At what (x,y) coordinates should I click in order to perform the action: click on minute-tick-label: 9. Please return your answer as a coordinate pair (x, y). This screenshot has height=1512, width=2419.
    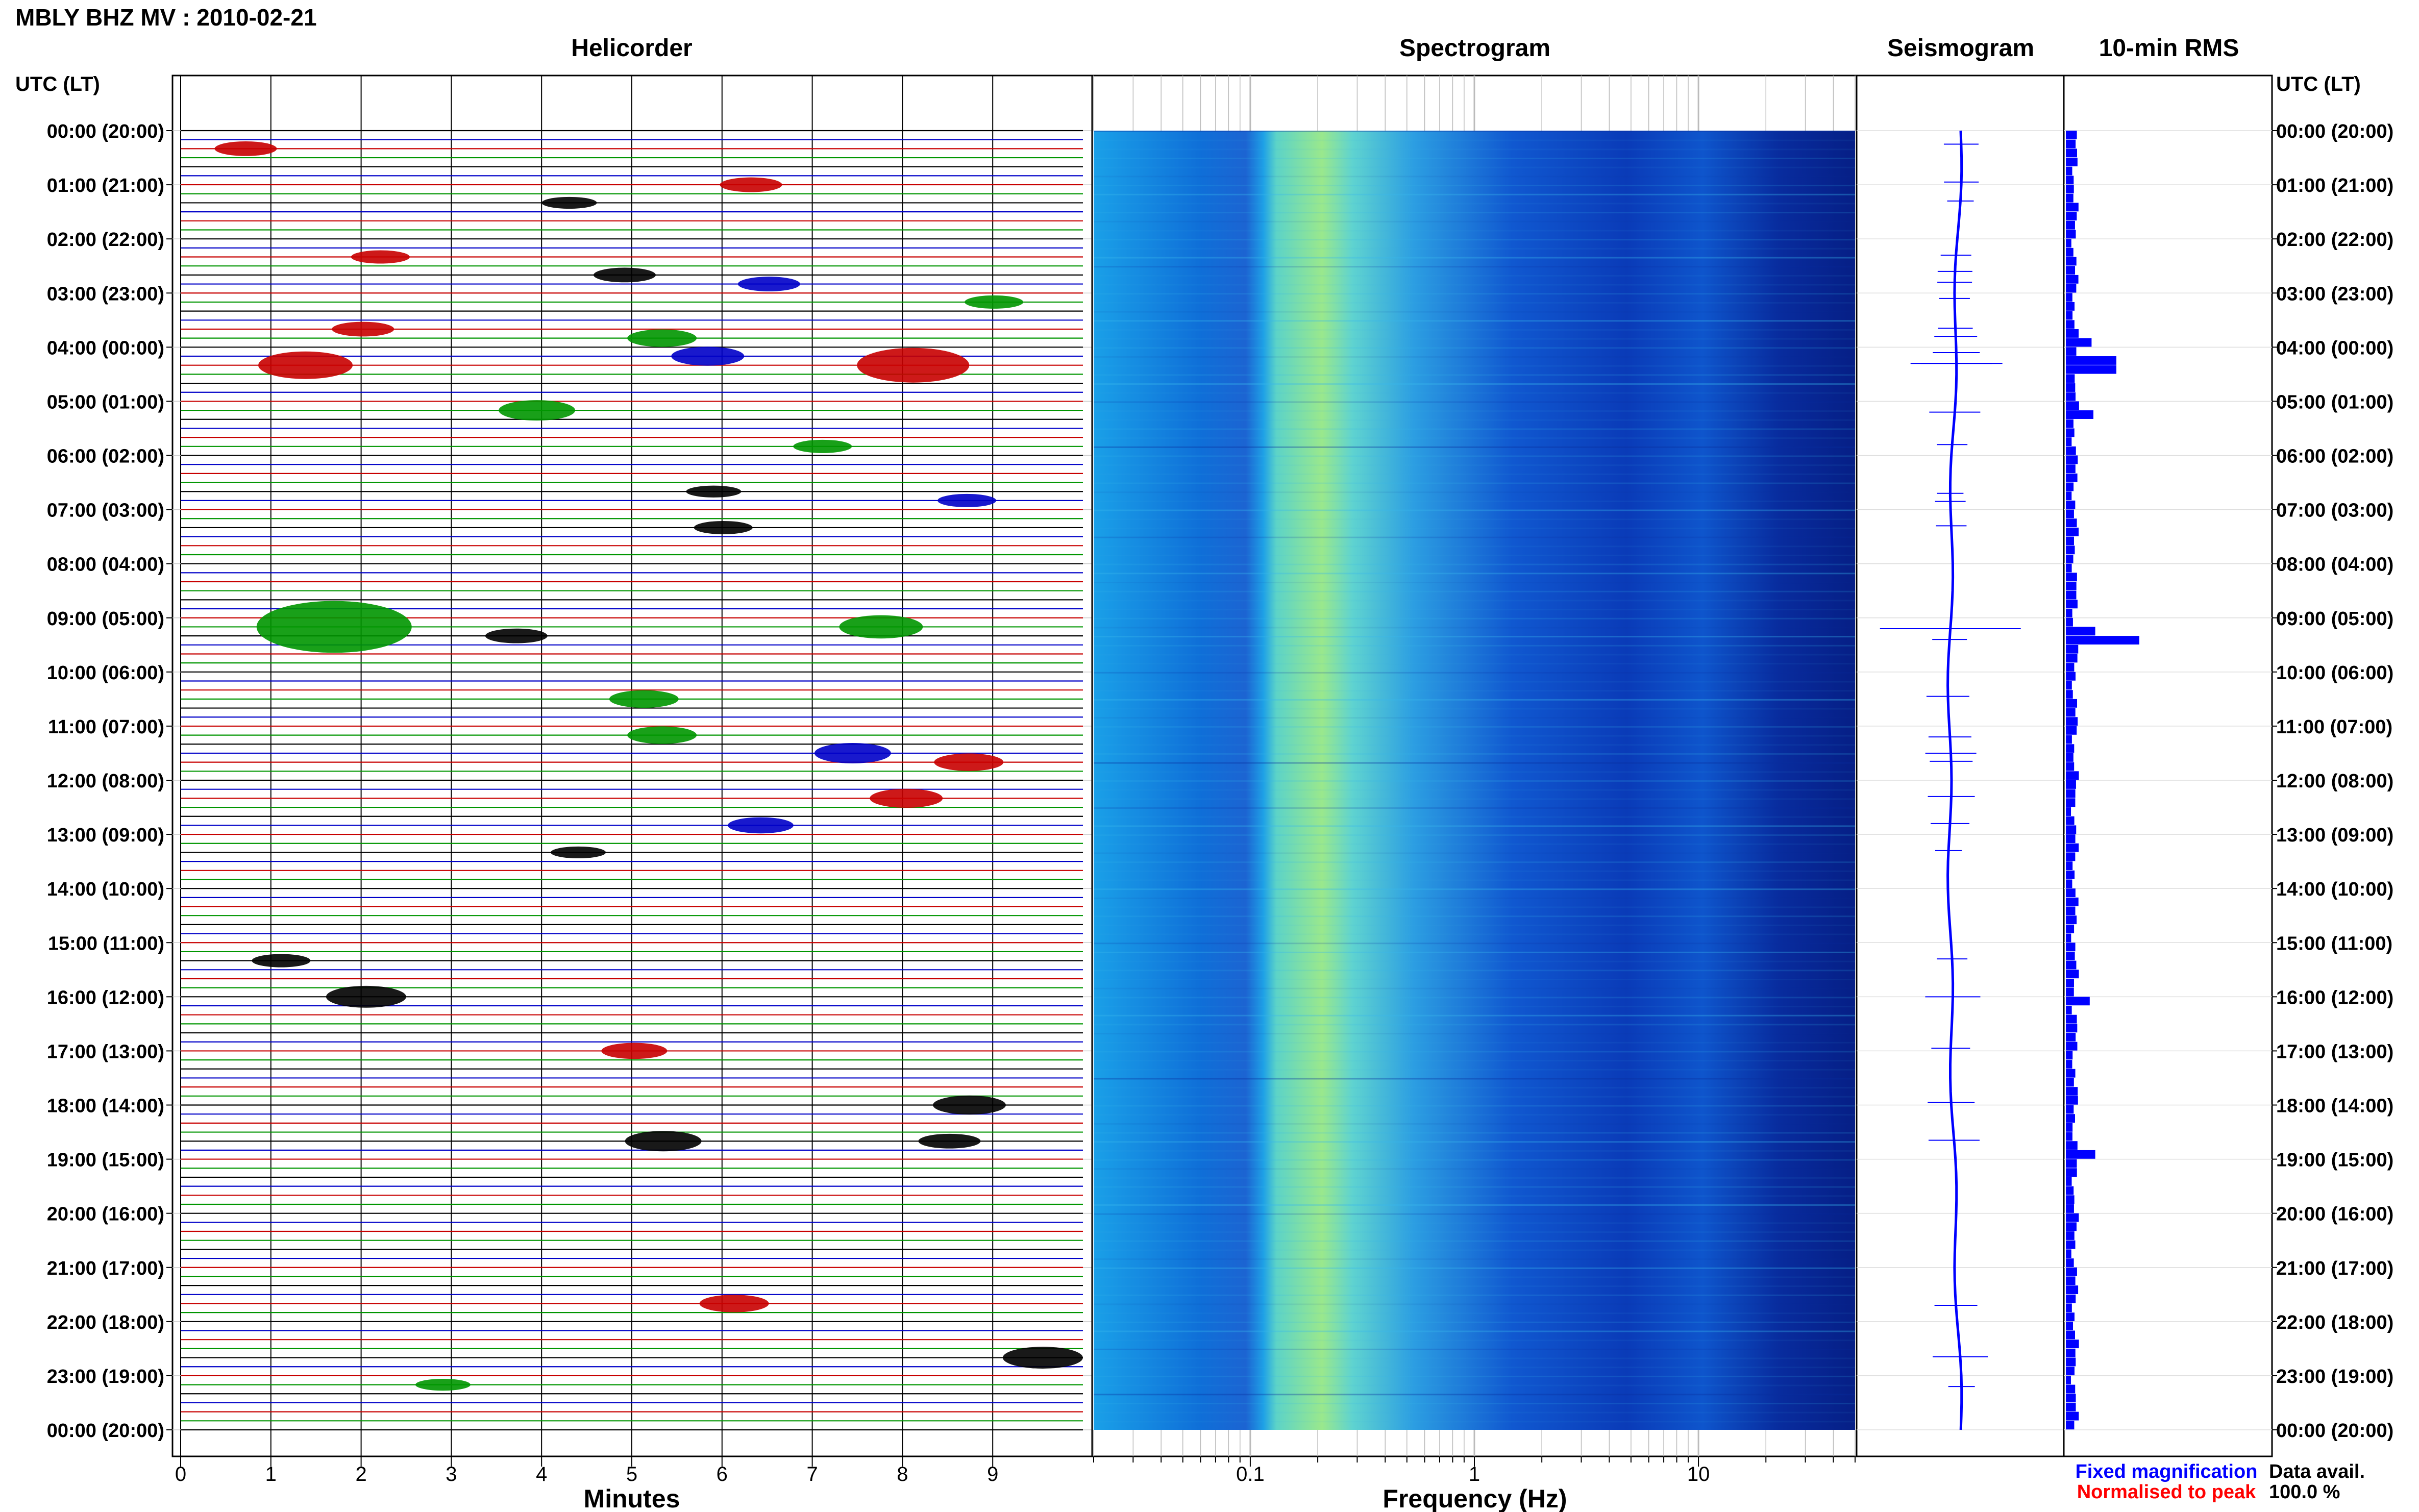
    Looking at the image, I should click on (992, 1474).